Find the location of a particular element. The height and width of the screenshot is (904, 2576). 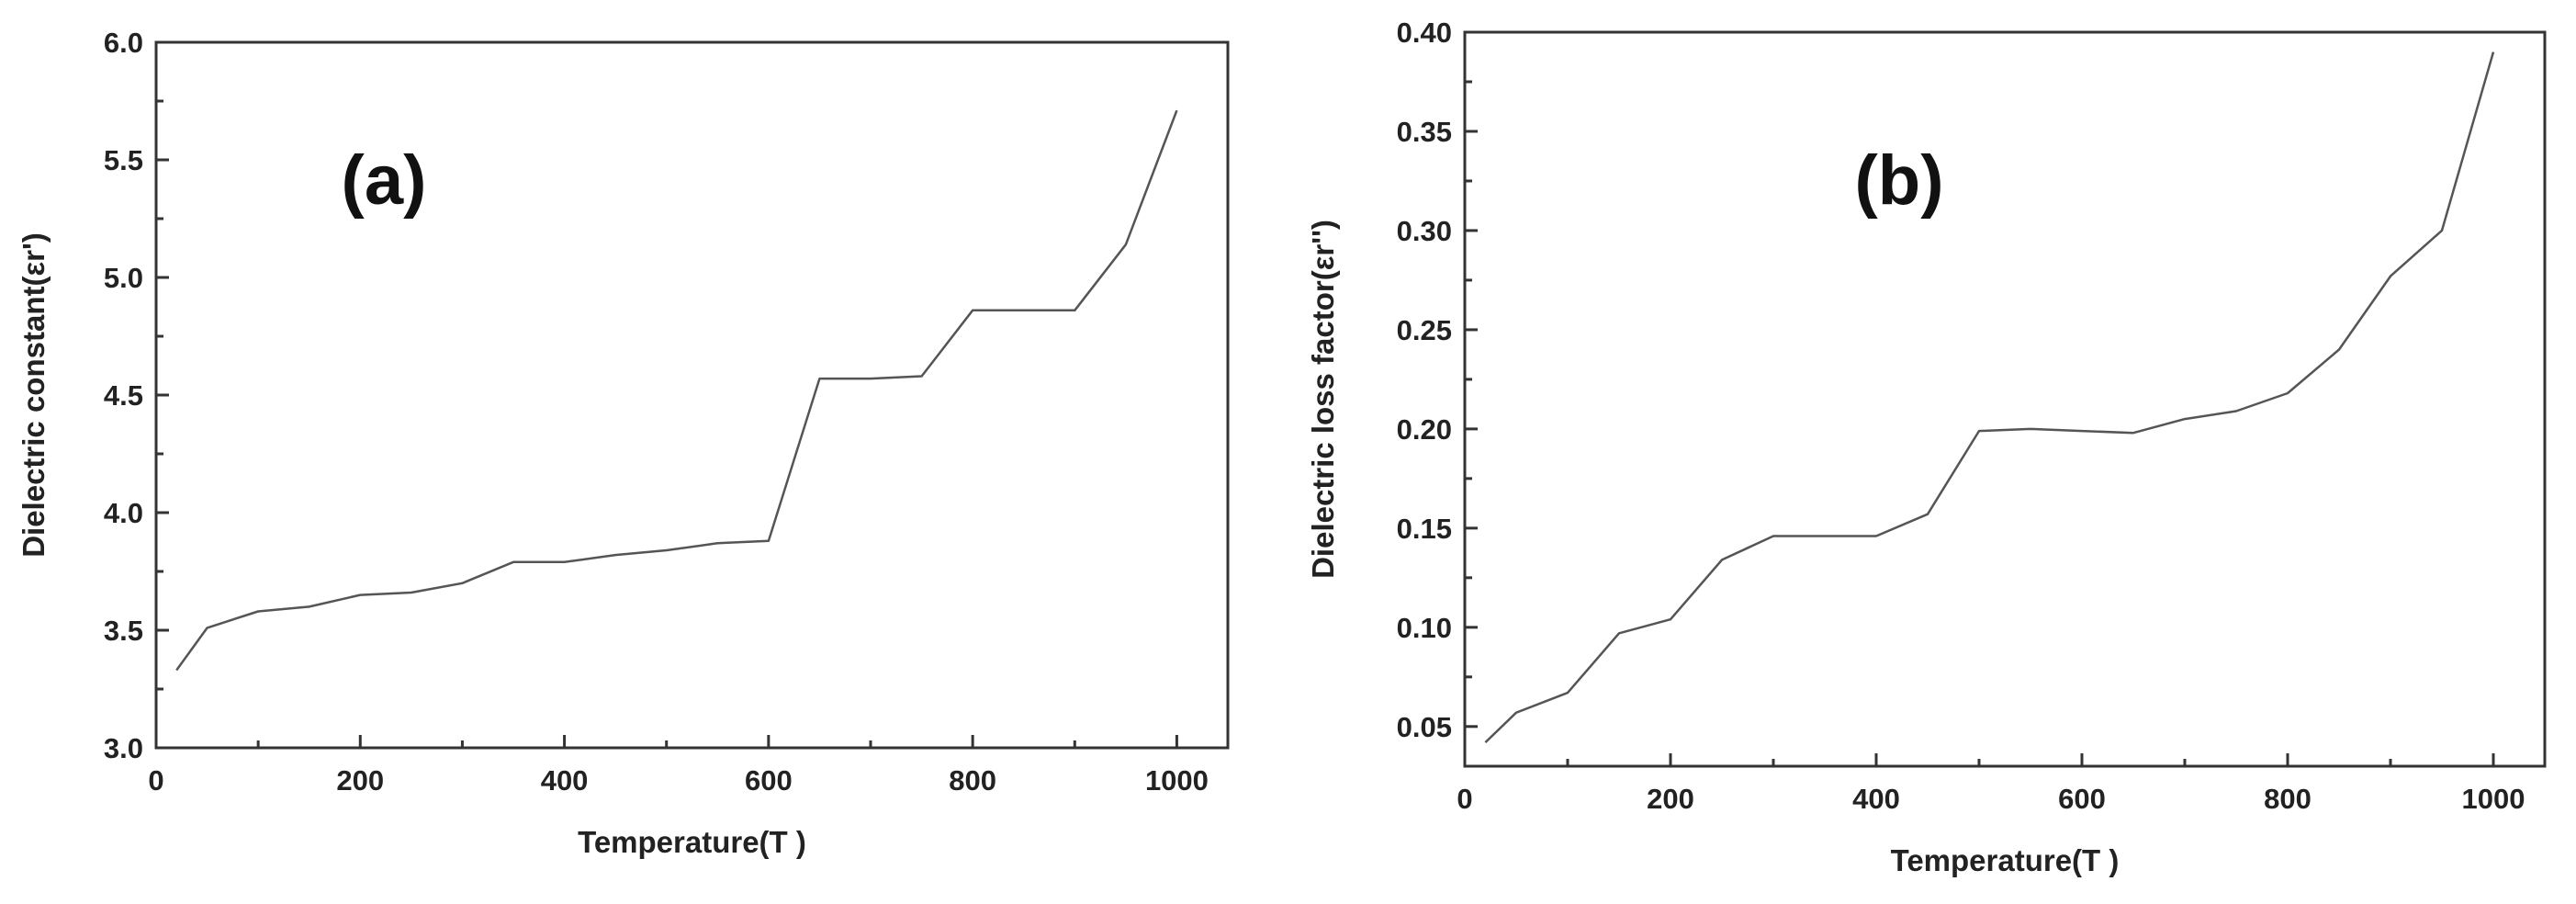

y-tick-label: 3.5 is located at coordinates (123, 631).